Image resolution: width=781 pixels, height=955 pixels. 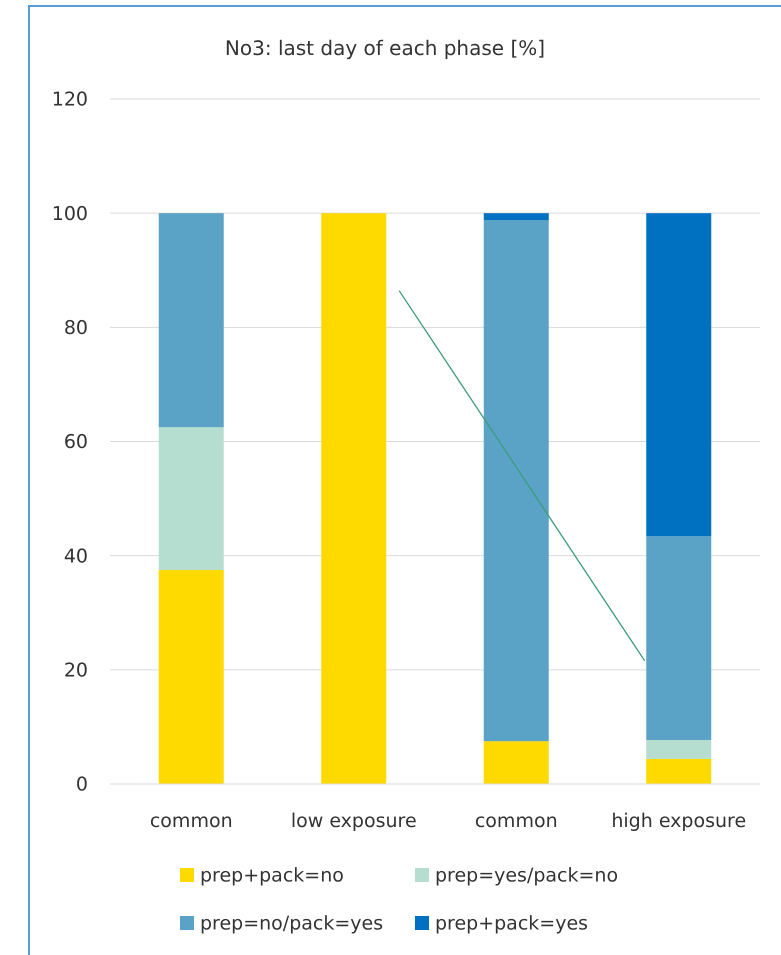 I want to click on legend-label: prep=yes/pack=no, so click(x=526, y=875).